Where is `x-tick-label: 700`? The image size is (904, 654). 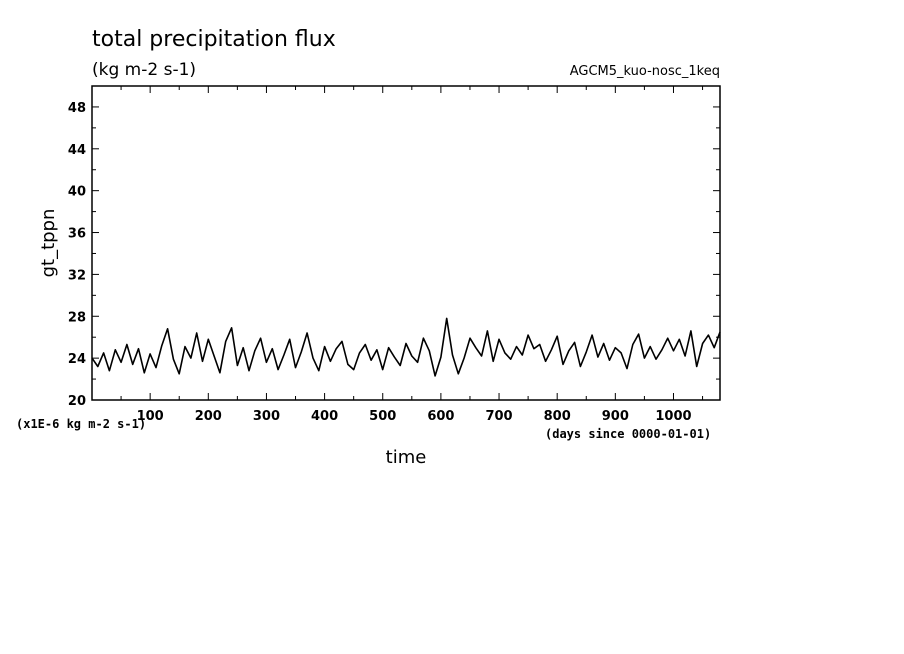 x-tick-label: 700 is located at coordinates (498, 416).